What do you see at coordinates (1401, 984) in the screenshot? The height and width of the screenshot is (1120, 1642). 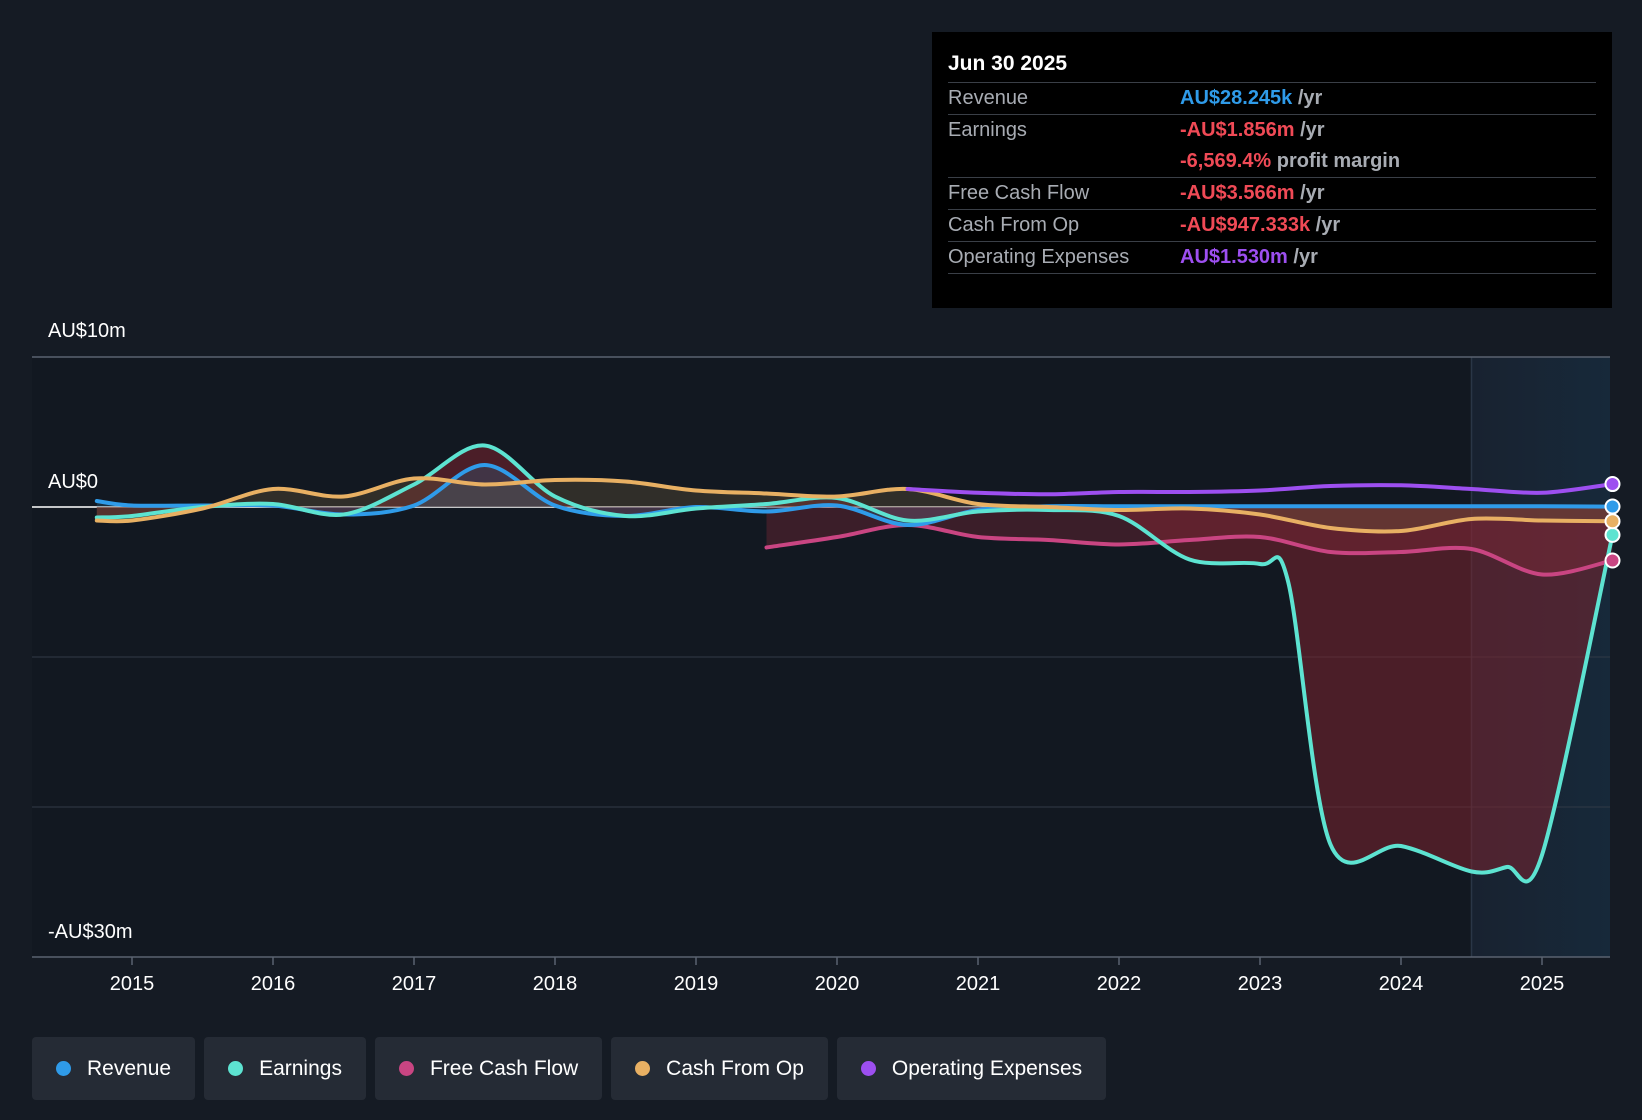 I see `x-tick-label: 2024` at bounding box center [1401, 984].